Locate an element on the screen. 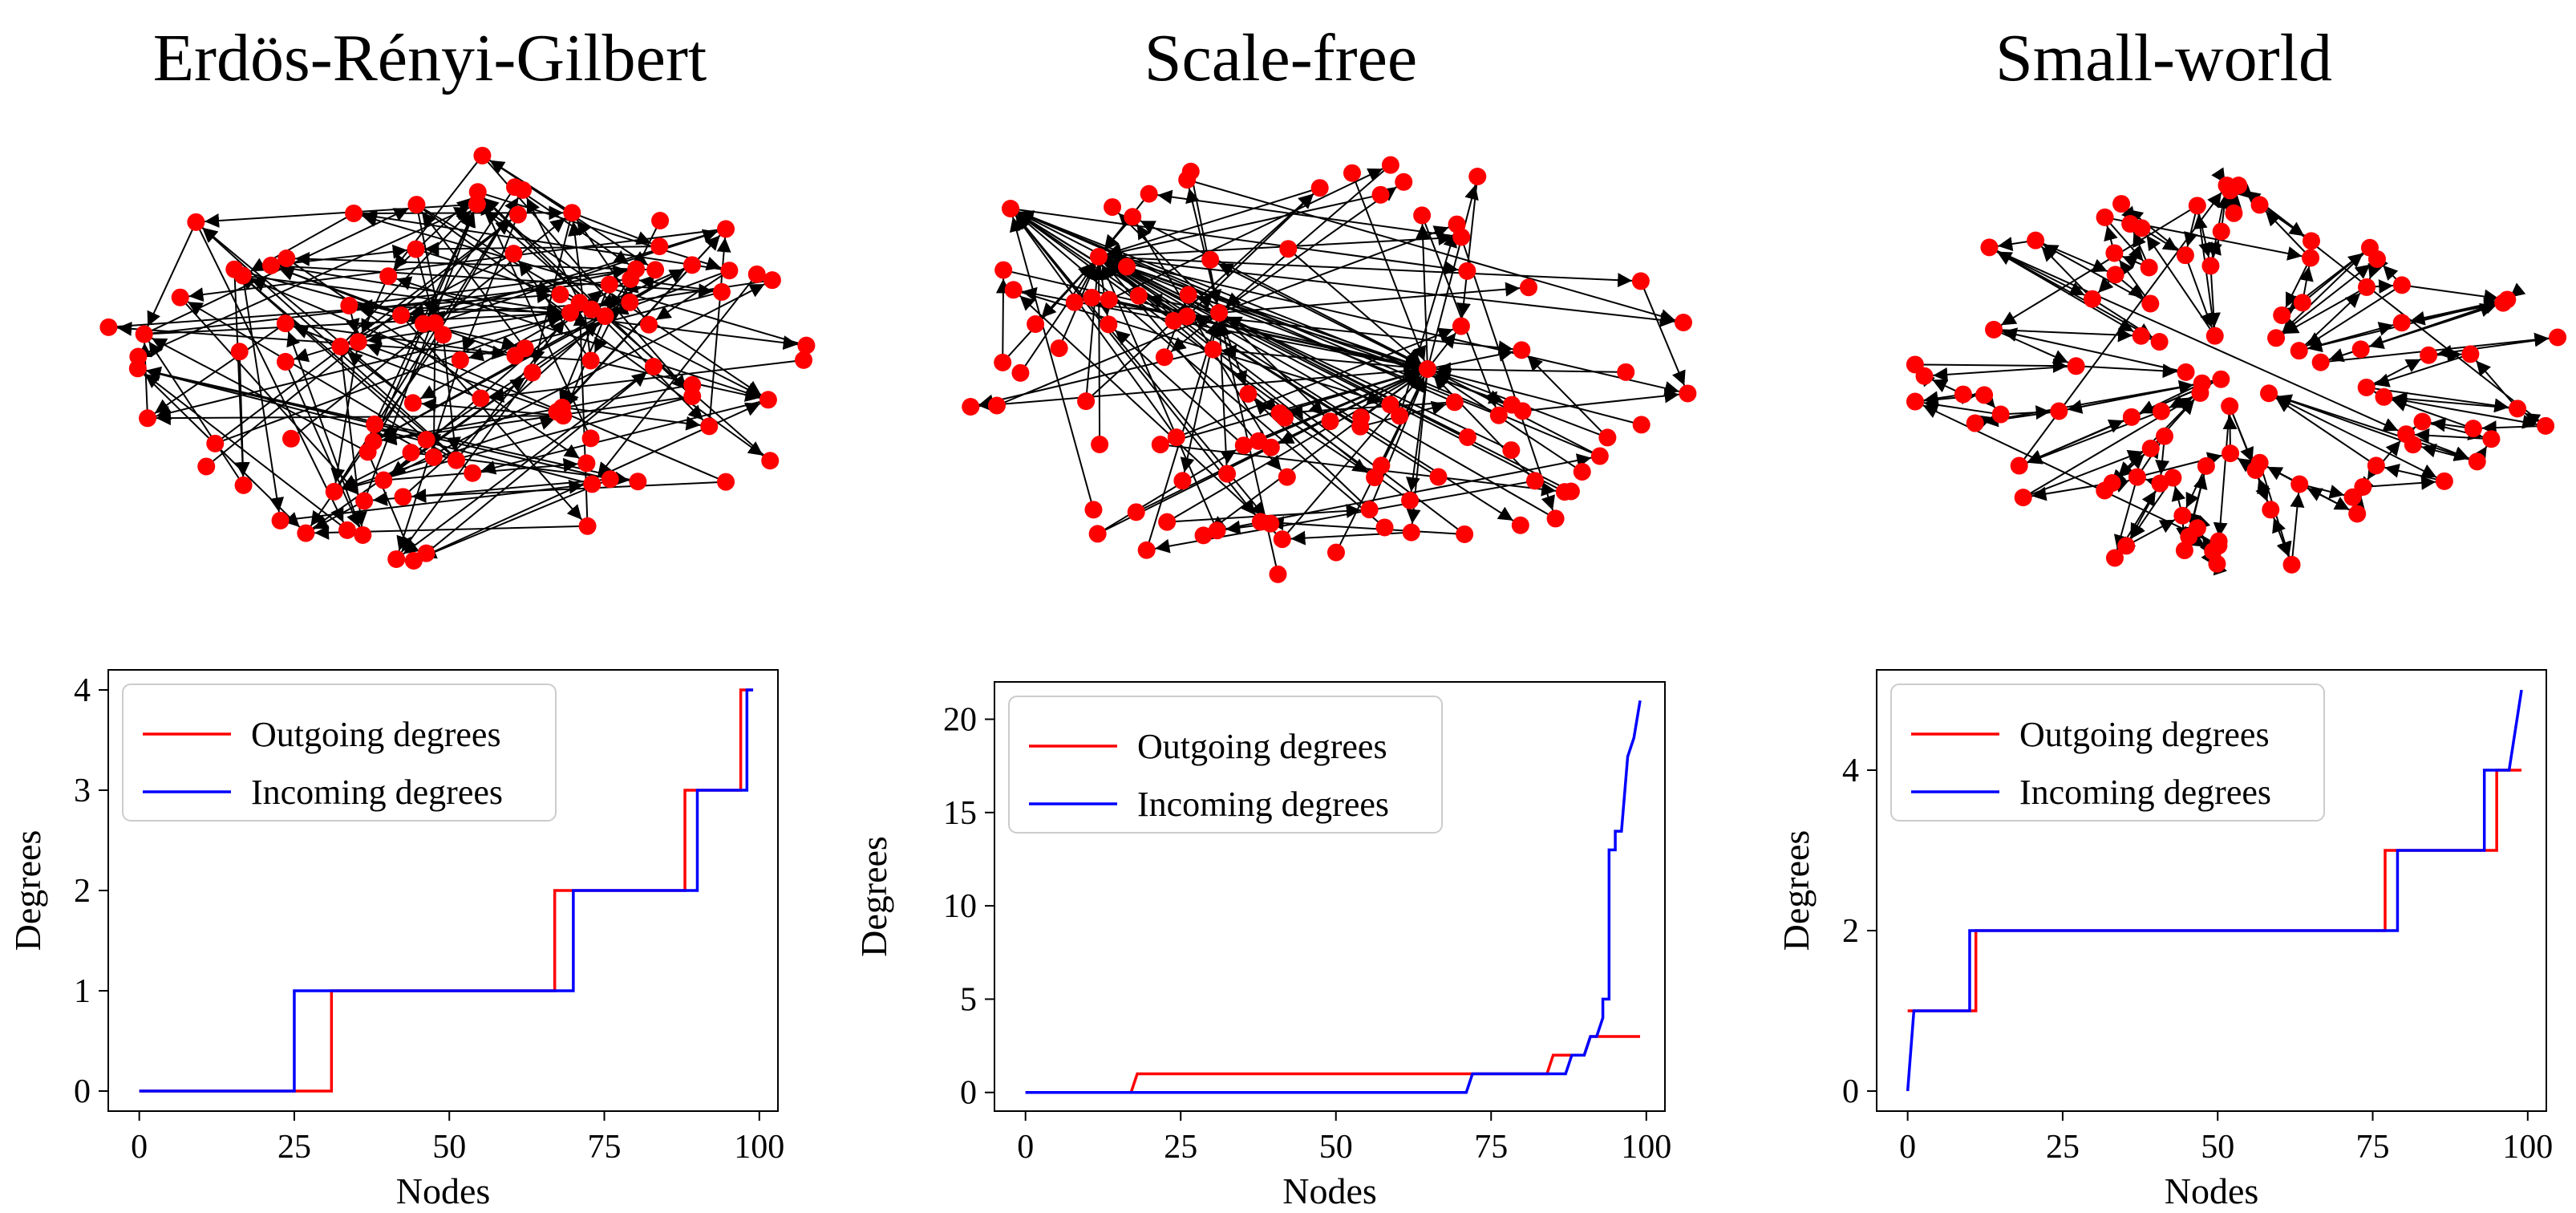  legend-box is located at coordinates (1225, 765).